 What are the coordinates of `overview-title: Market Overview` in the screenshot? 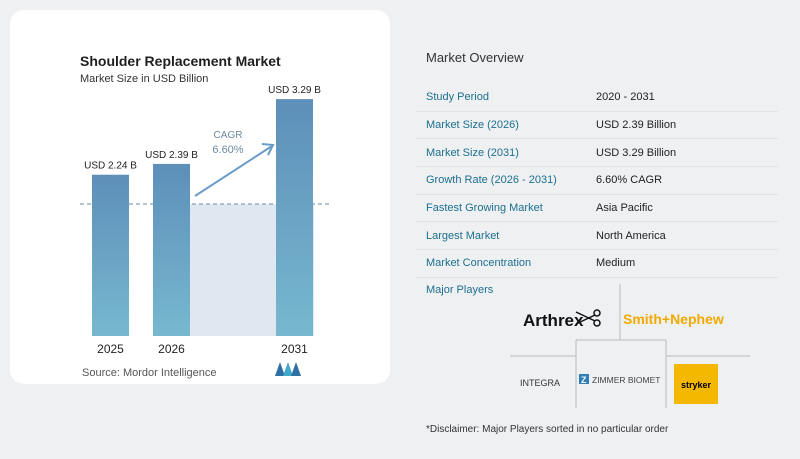 It's located at (475, 57).